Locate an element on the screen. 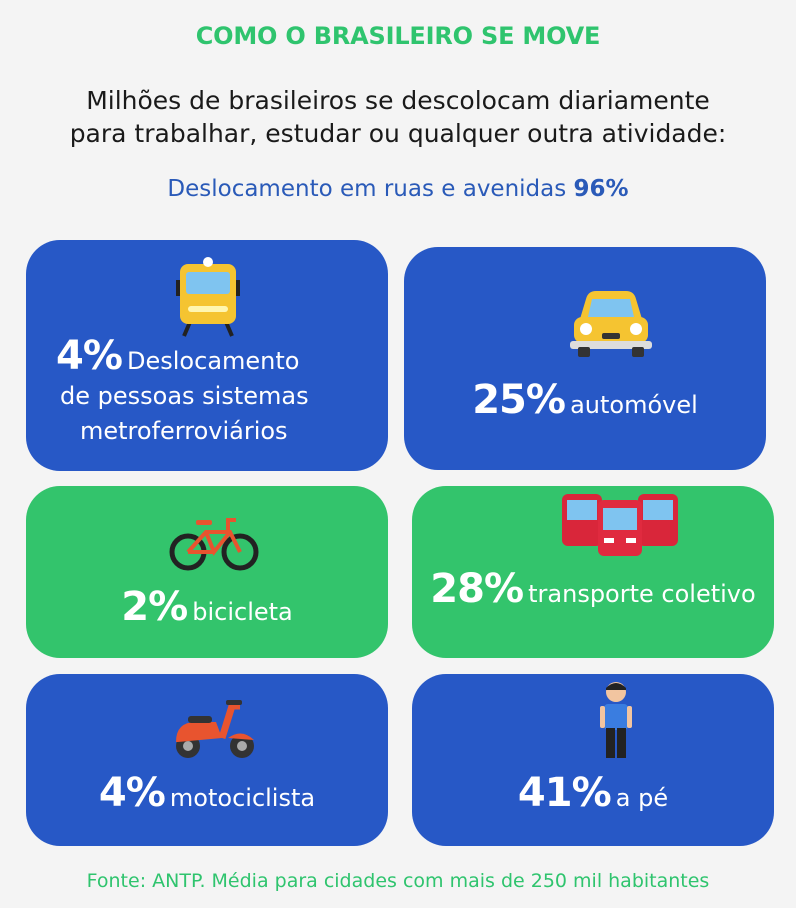 The height and width of the screenshot is (908, 796). stat-motorcycle: 4% motociclista is located at coordinates (207, 793).